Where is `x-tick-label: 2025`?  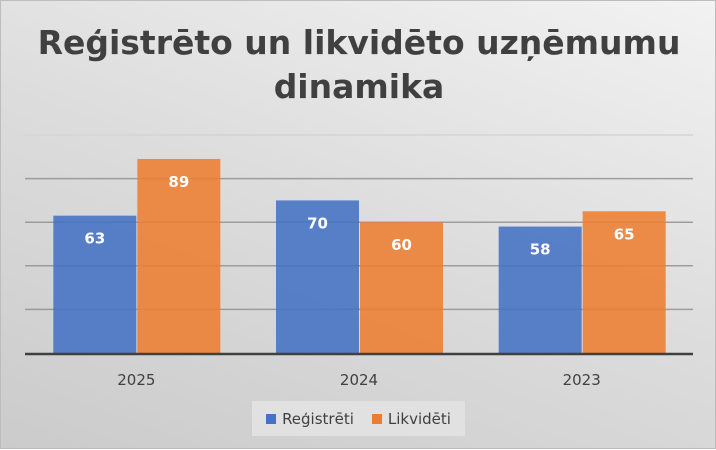
x-tick-label: 2025 is located at coordinates (136, 380).